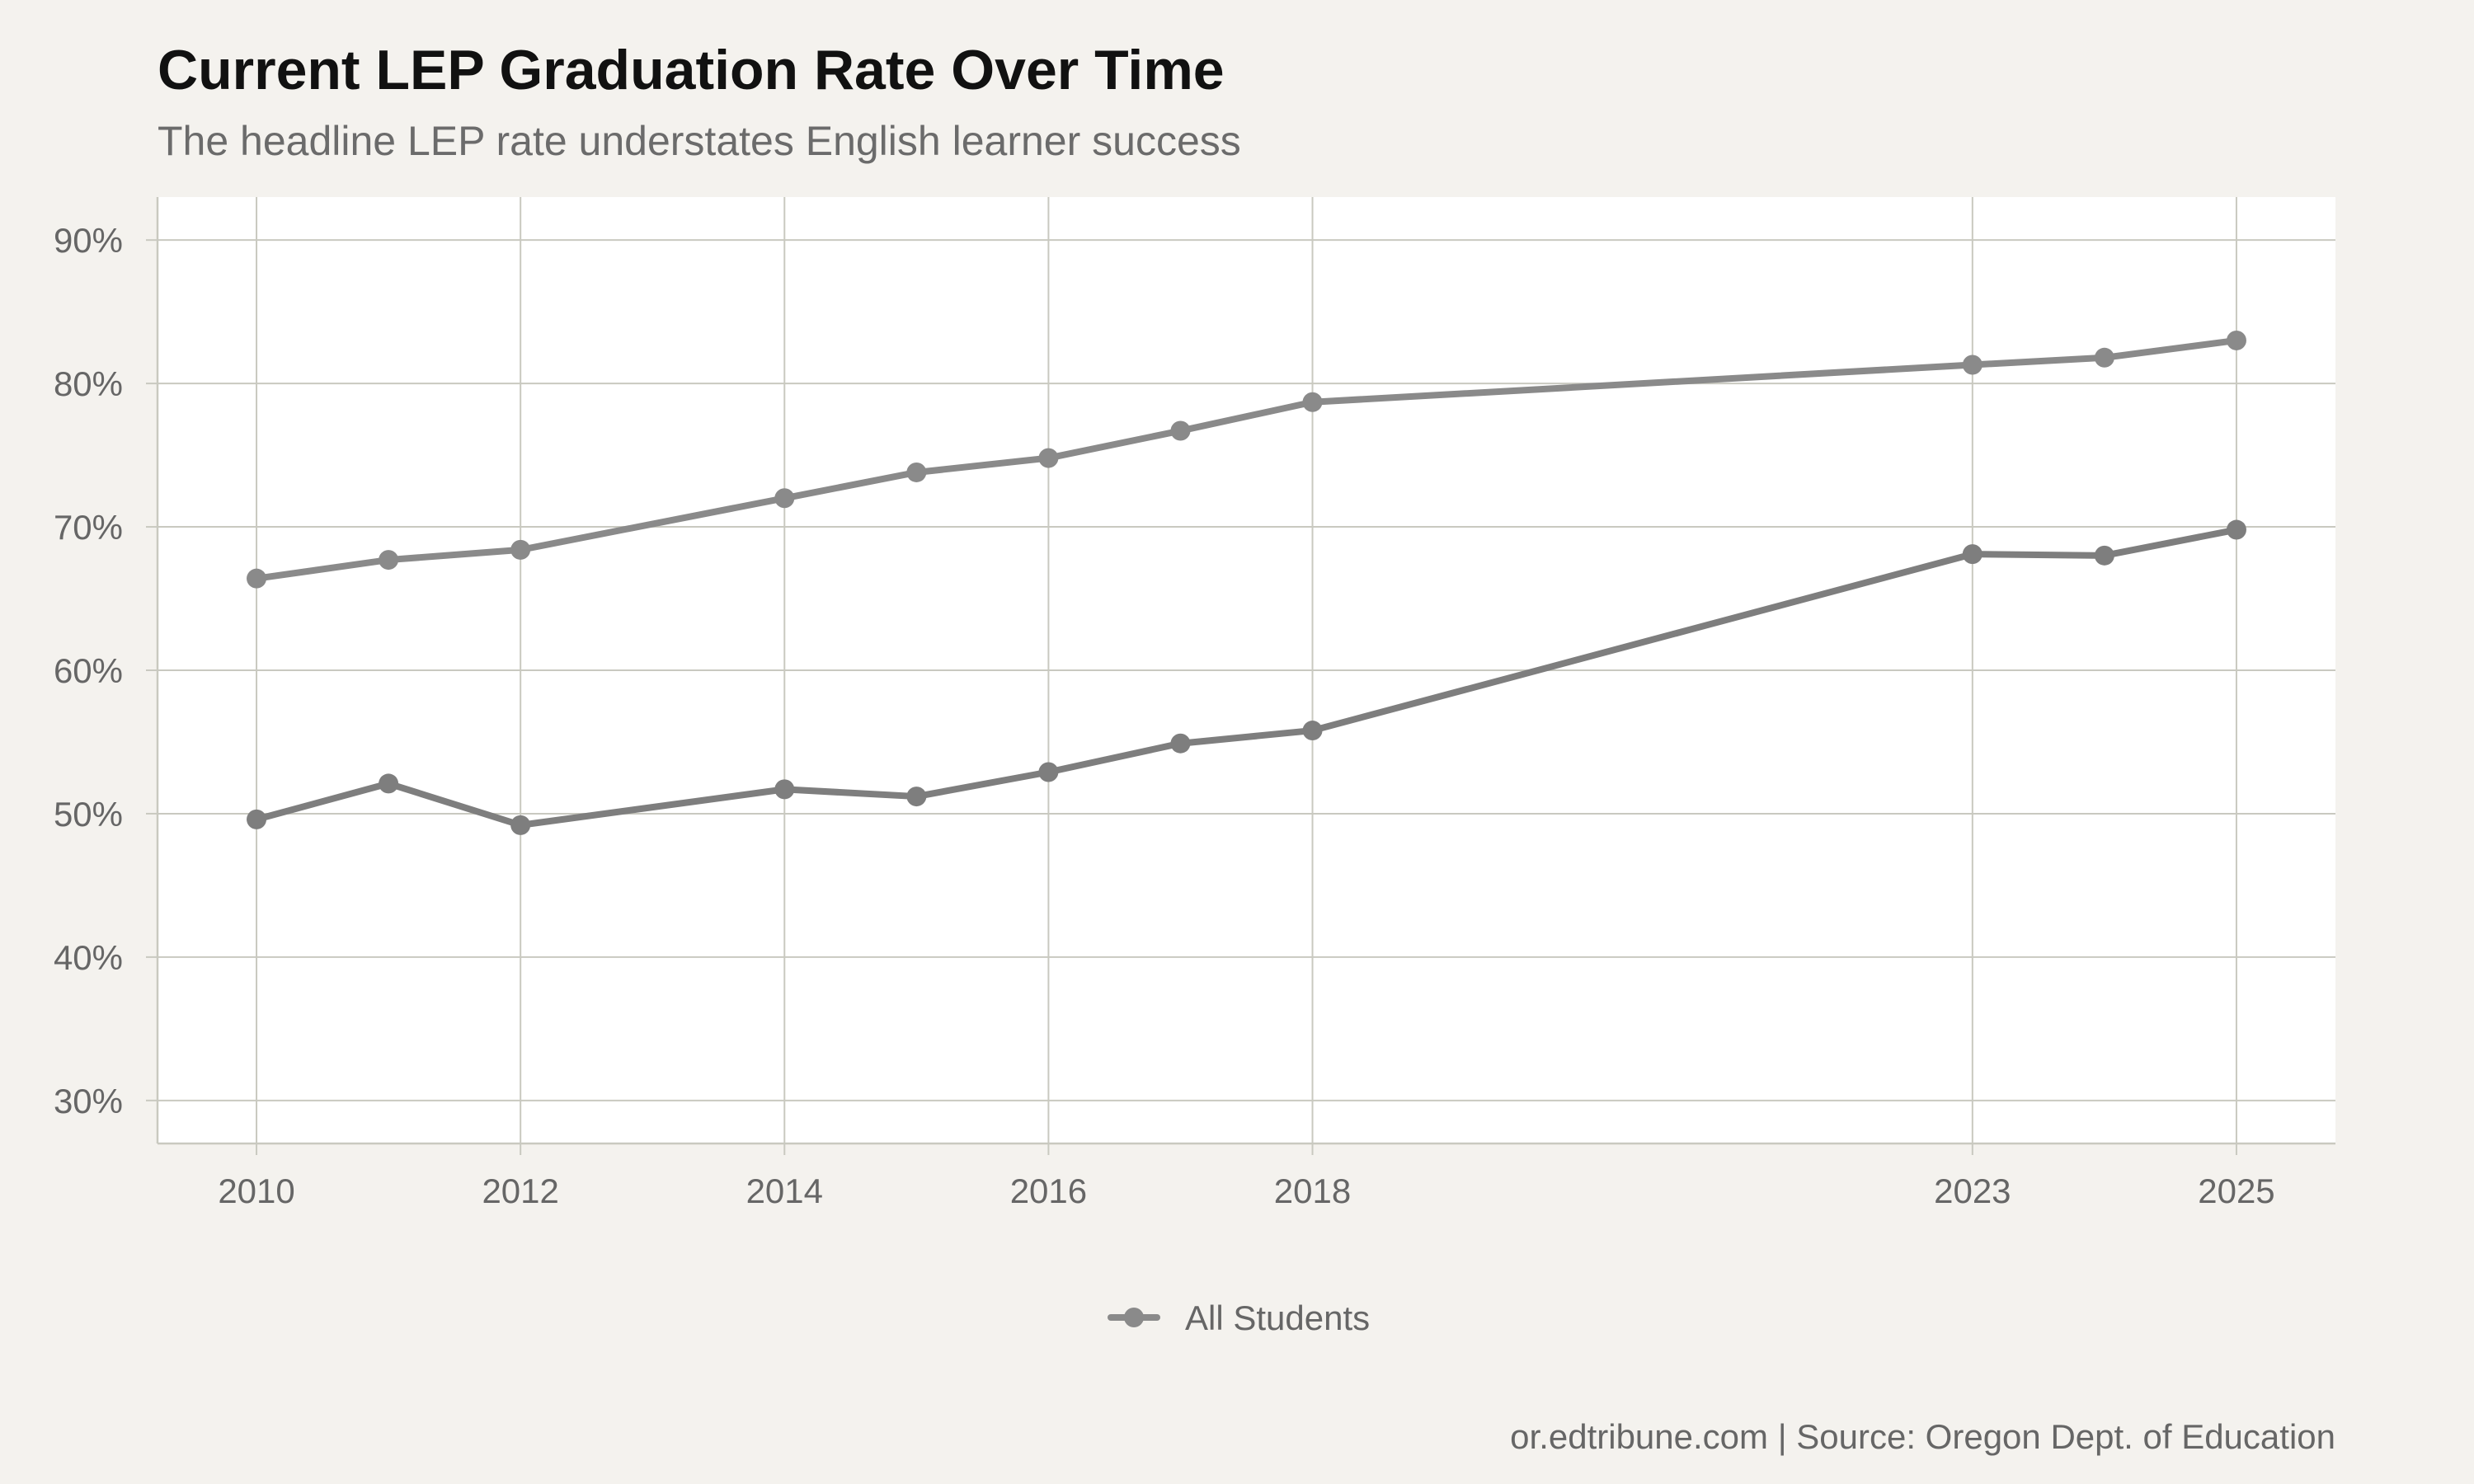 This screenshot has height=1484, width=2474. What do you see at coordinates (520, 1191) in the screenshot?
I see `x-tick-label: 2012` at bounding box center [520, 1191].